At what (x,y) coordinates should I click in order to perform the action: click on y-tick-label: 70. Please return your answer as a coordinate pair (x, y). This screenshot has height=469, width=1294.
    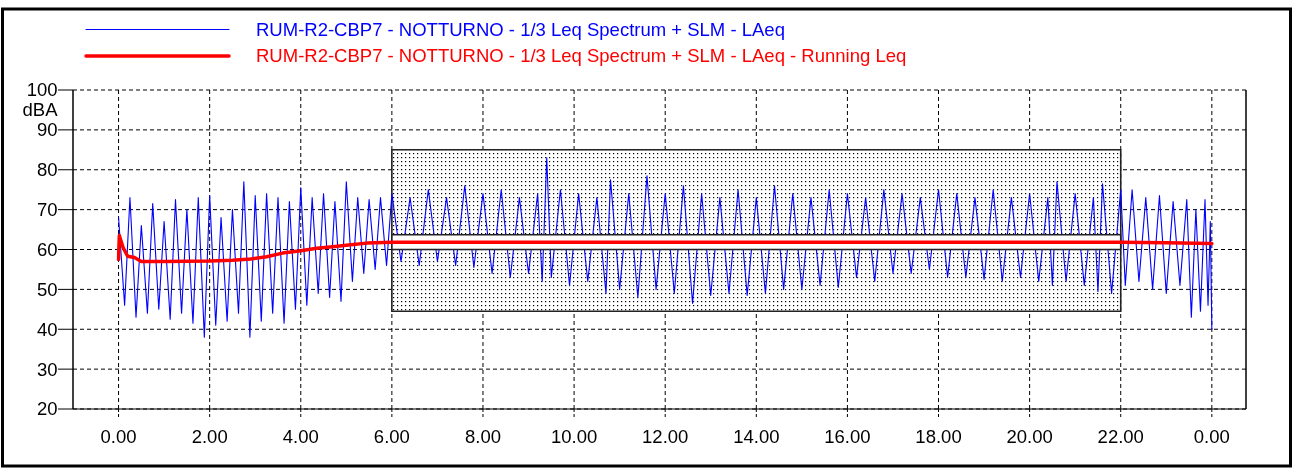
    Looking at the image, I should click on (47, 210).